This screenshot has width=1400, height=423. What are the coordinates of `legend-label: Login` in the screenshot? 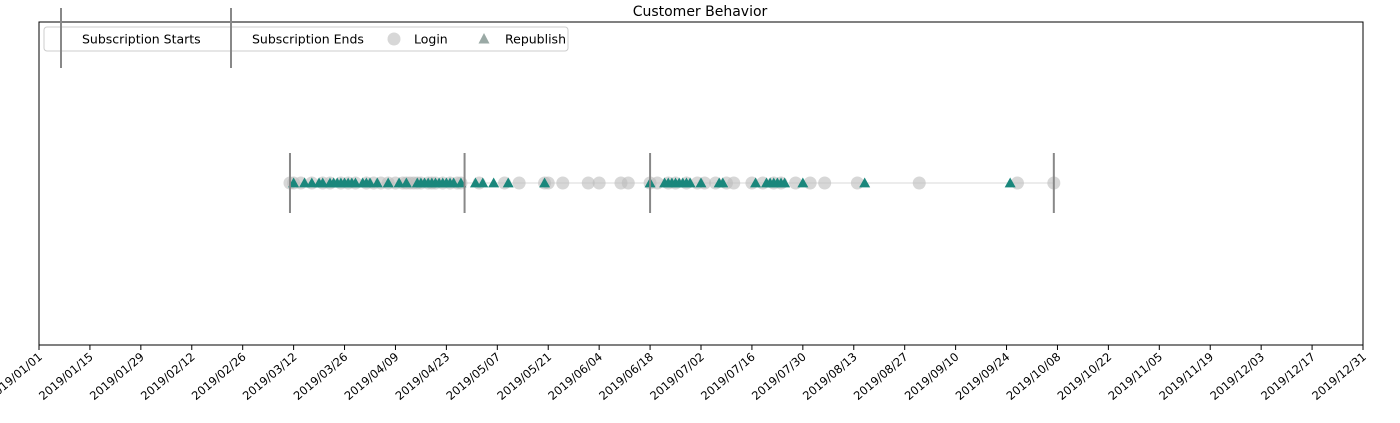 It's located at (431, 39).